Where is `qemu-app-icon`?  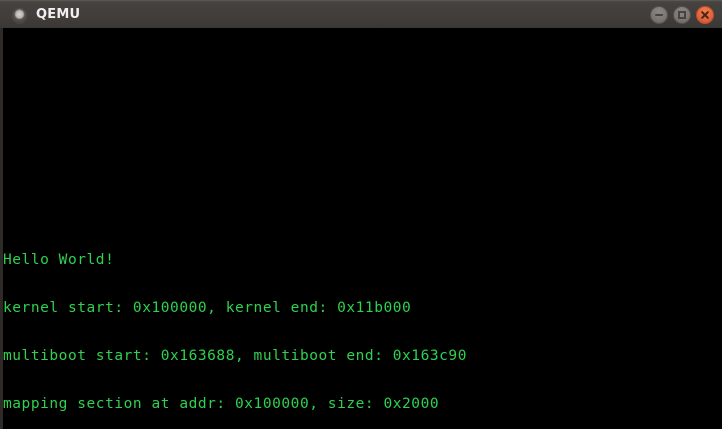
qemu-app-icon is located at coordinates (19, 15).